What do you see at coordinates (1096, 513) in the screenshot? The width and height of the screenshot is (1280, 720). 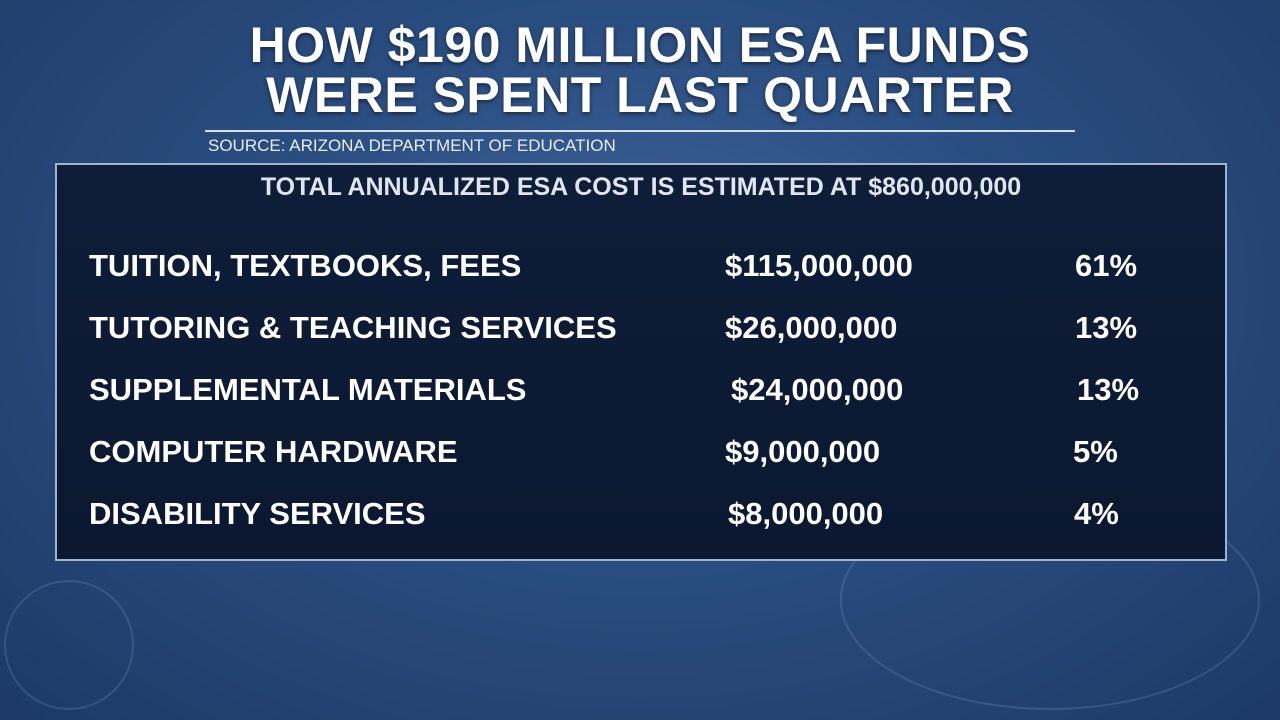 I see `row-percent: 4%` at bounding box center [1096, 513].